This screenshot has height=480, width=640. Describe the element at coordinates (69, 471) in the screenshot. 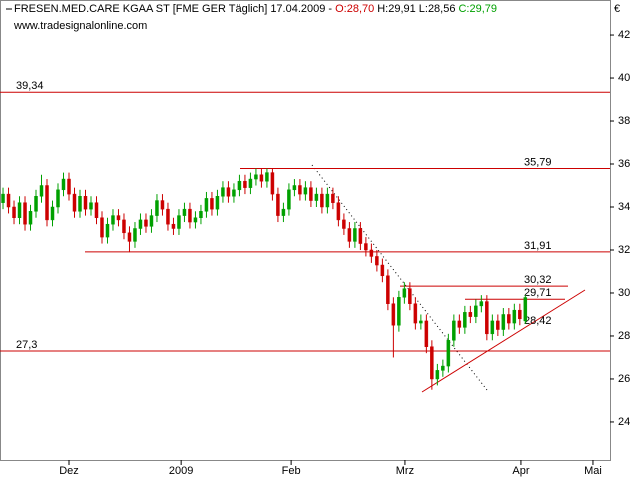

I see `x-tick-label: Dez` at that location.